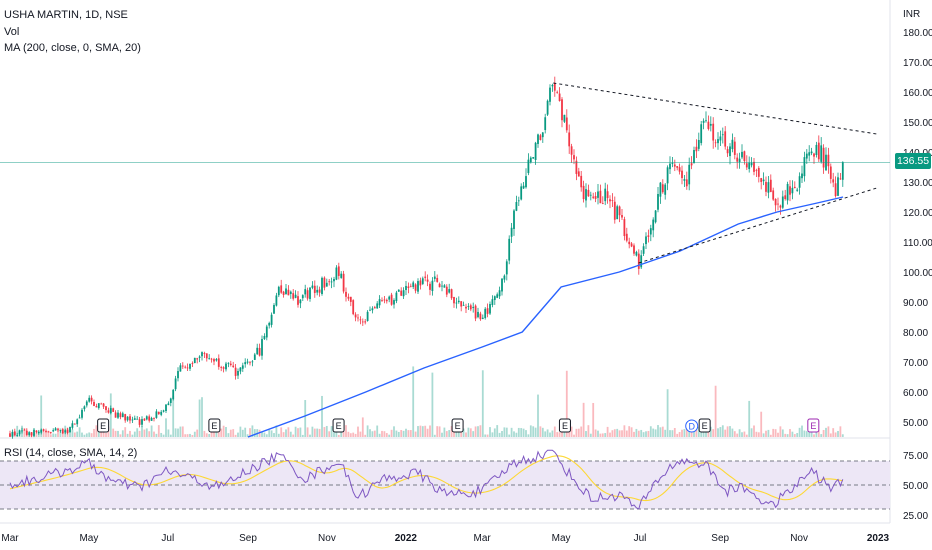 The width and height of the screenshot is (932, 550). I want to click on ma-legend: MA (200, close, 0, SMA, 20), so click(72, 48).